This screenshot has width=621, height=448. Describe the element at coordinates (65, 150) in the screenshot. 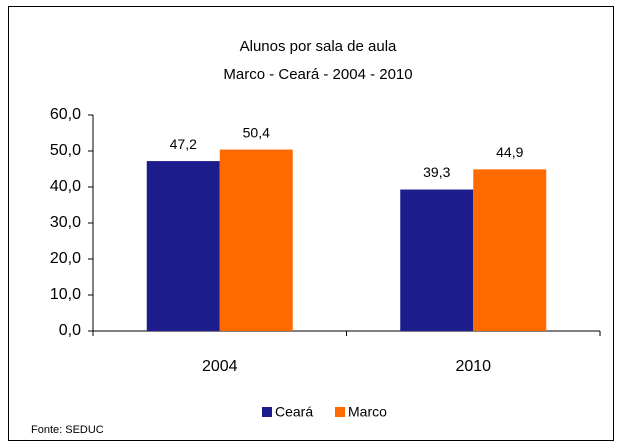

I see `y-tick-label: 50,0` at that location.